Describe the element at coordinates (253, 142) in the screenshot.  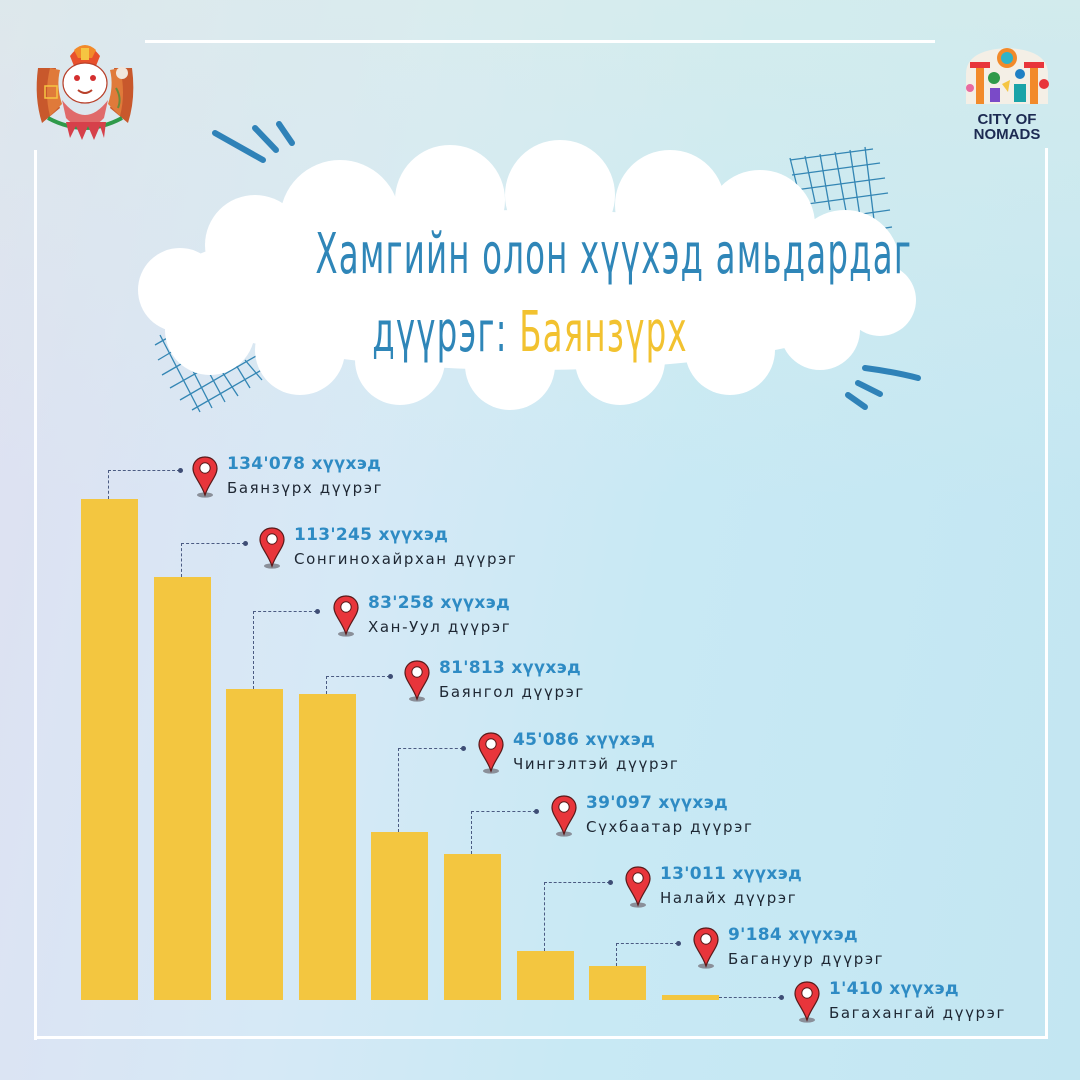
I see `scribble-lines-top-left-icon` at that location.